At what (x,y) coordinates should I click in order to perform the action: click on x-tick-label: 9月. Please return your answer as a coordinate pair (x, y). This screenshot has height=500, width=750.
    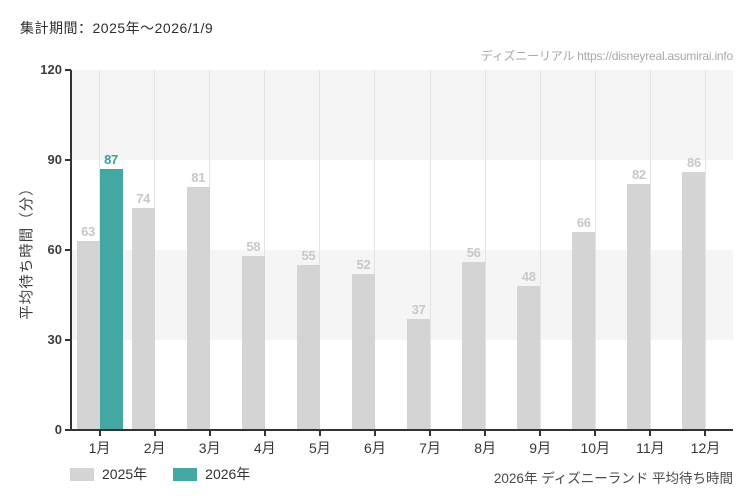
    Looking at the image, I should click on (540, 448).